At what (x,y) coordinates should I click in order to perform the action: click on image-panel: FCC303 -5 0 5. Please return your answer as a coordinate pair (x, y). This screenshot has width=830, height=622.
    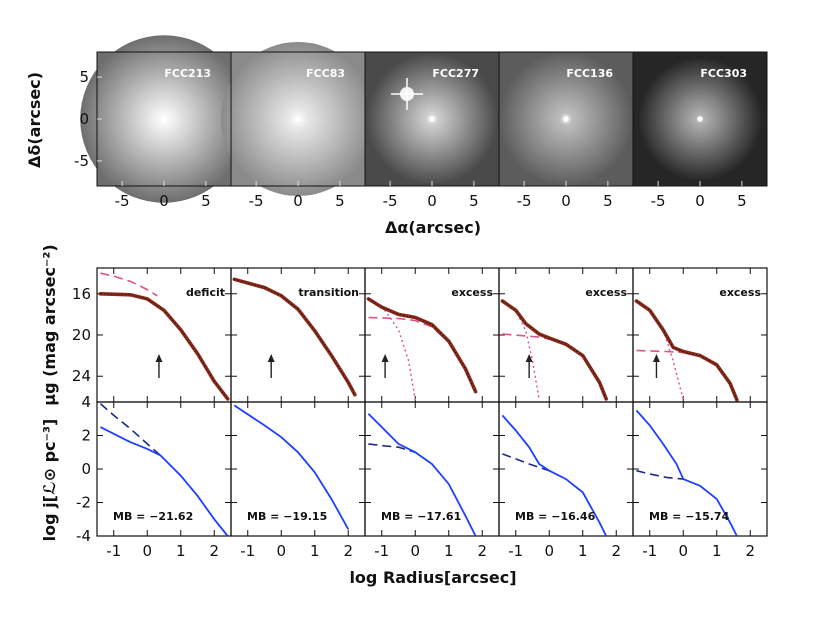
    Looking at the image, I should click on (700, 130).